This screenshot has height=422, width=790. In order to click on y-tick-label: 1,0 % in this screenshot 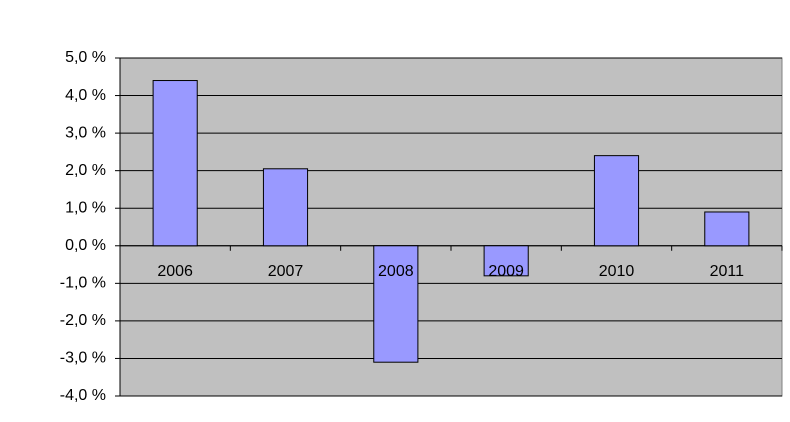, I will do `click(85, 207)`.